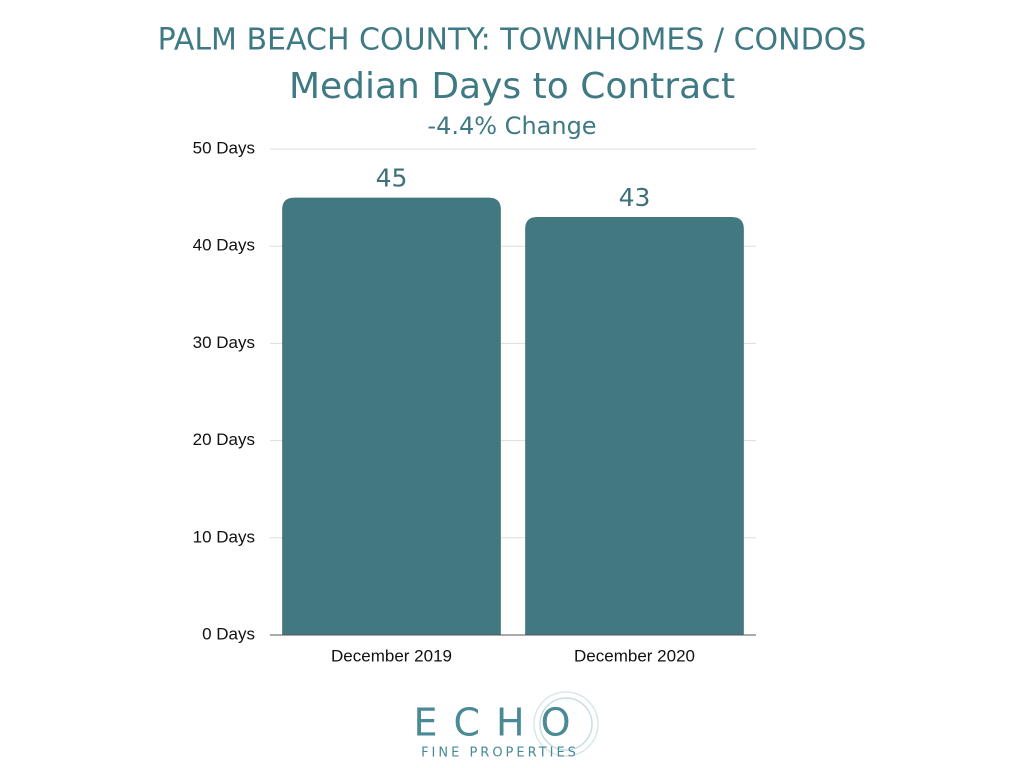 This screenshot has width=1024, height=768. Describe the element at coordinates (635, 197) in the screenshot. I see `value-label: 43` at that location.